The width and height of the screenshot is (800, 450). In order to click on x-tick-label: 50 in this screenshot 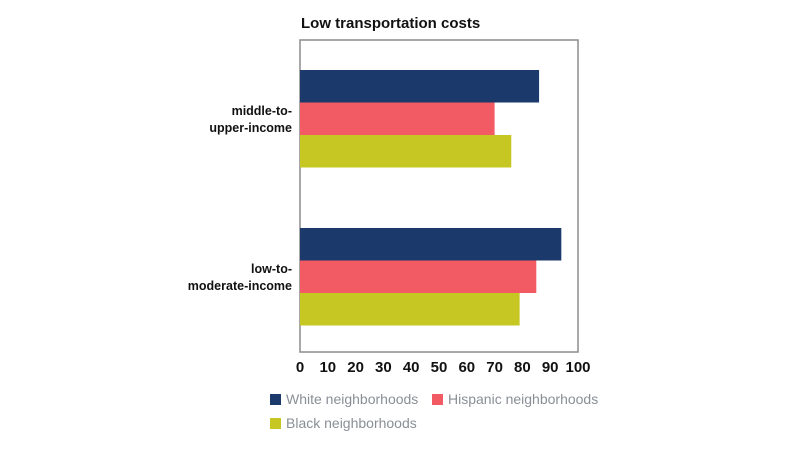, I will do `click(439, 367)`.